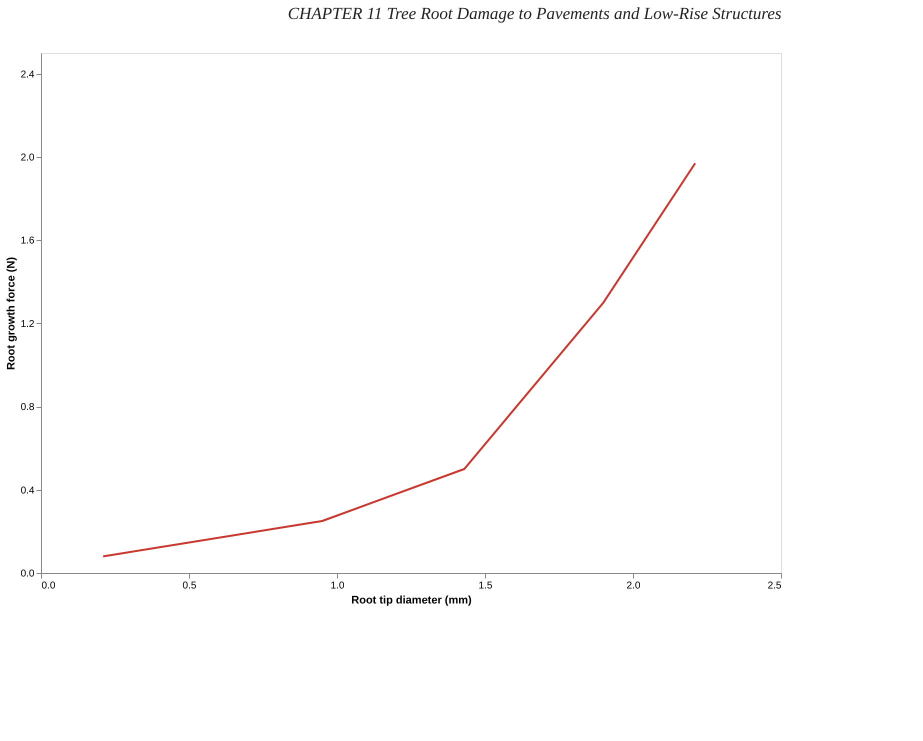 The image size is (923, 741). Describe the element at coordinates (27, 324) in the screenshot. I see `y-tick-label: 1.2` at that location.